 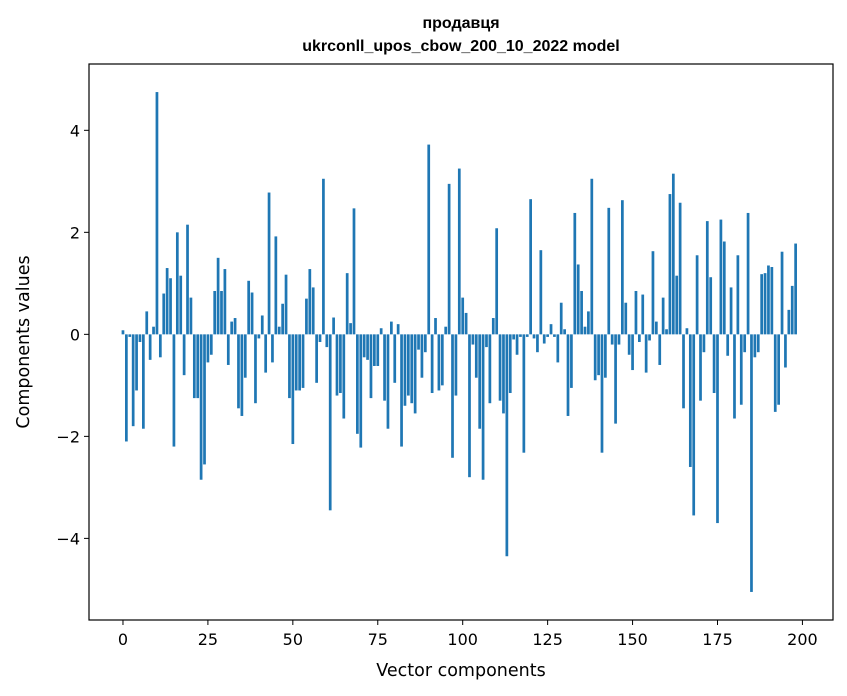 What do you see at coordinates (802, 639) in the screenshot?
I see `x-tick-label: 200` at bounding box center [802, 639].